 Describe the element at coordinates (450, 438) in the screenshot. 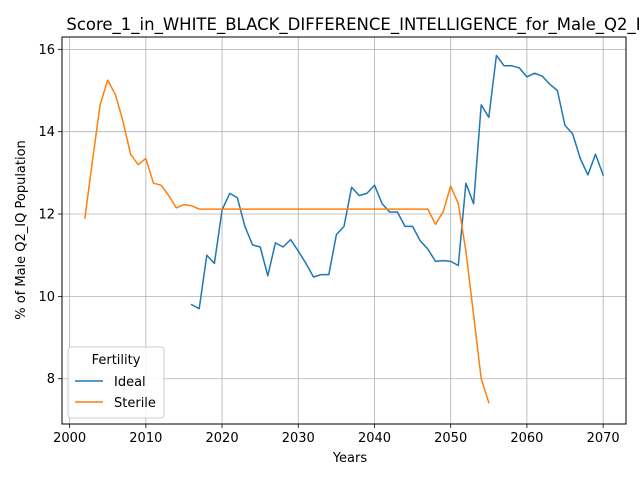

I see `x-tick-label: 2050` at that location.